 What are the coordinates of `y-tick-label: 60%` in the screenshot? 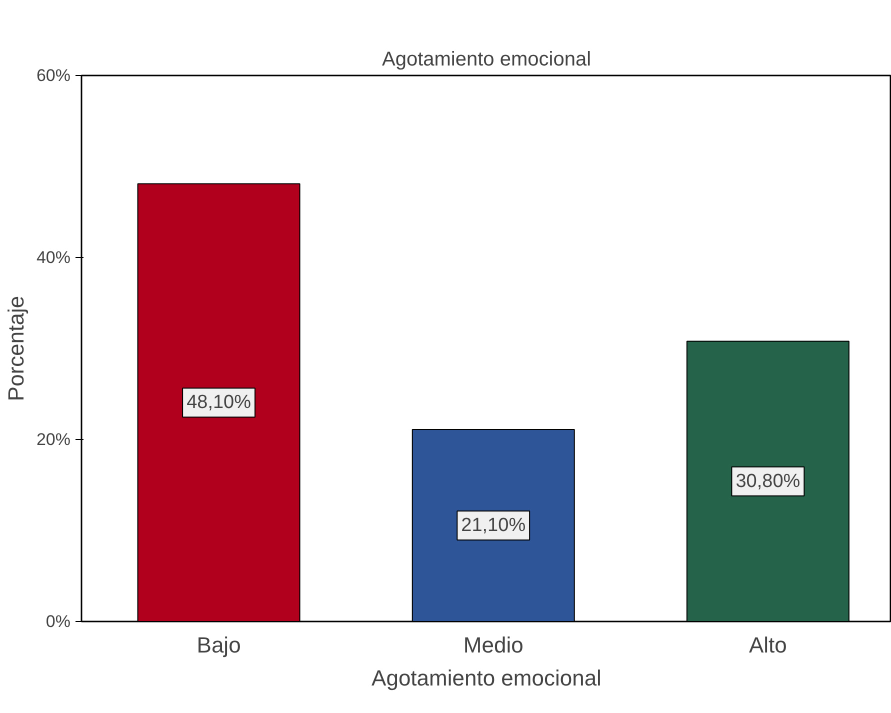 It's located at (53, 75).